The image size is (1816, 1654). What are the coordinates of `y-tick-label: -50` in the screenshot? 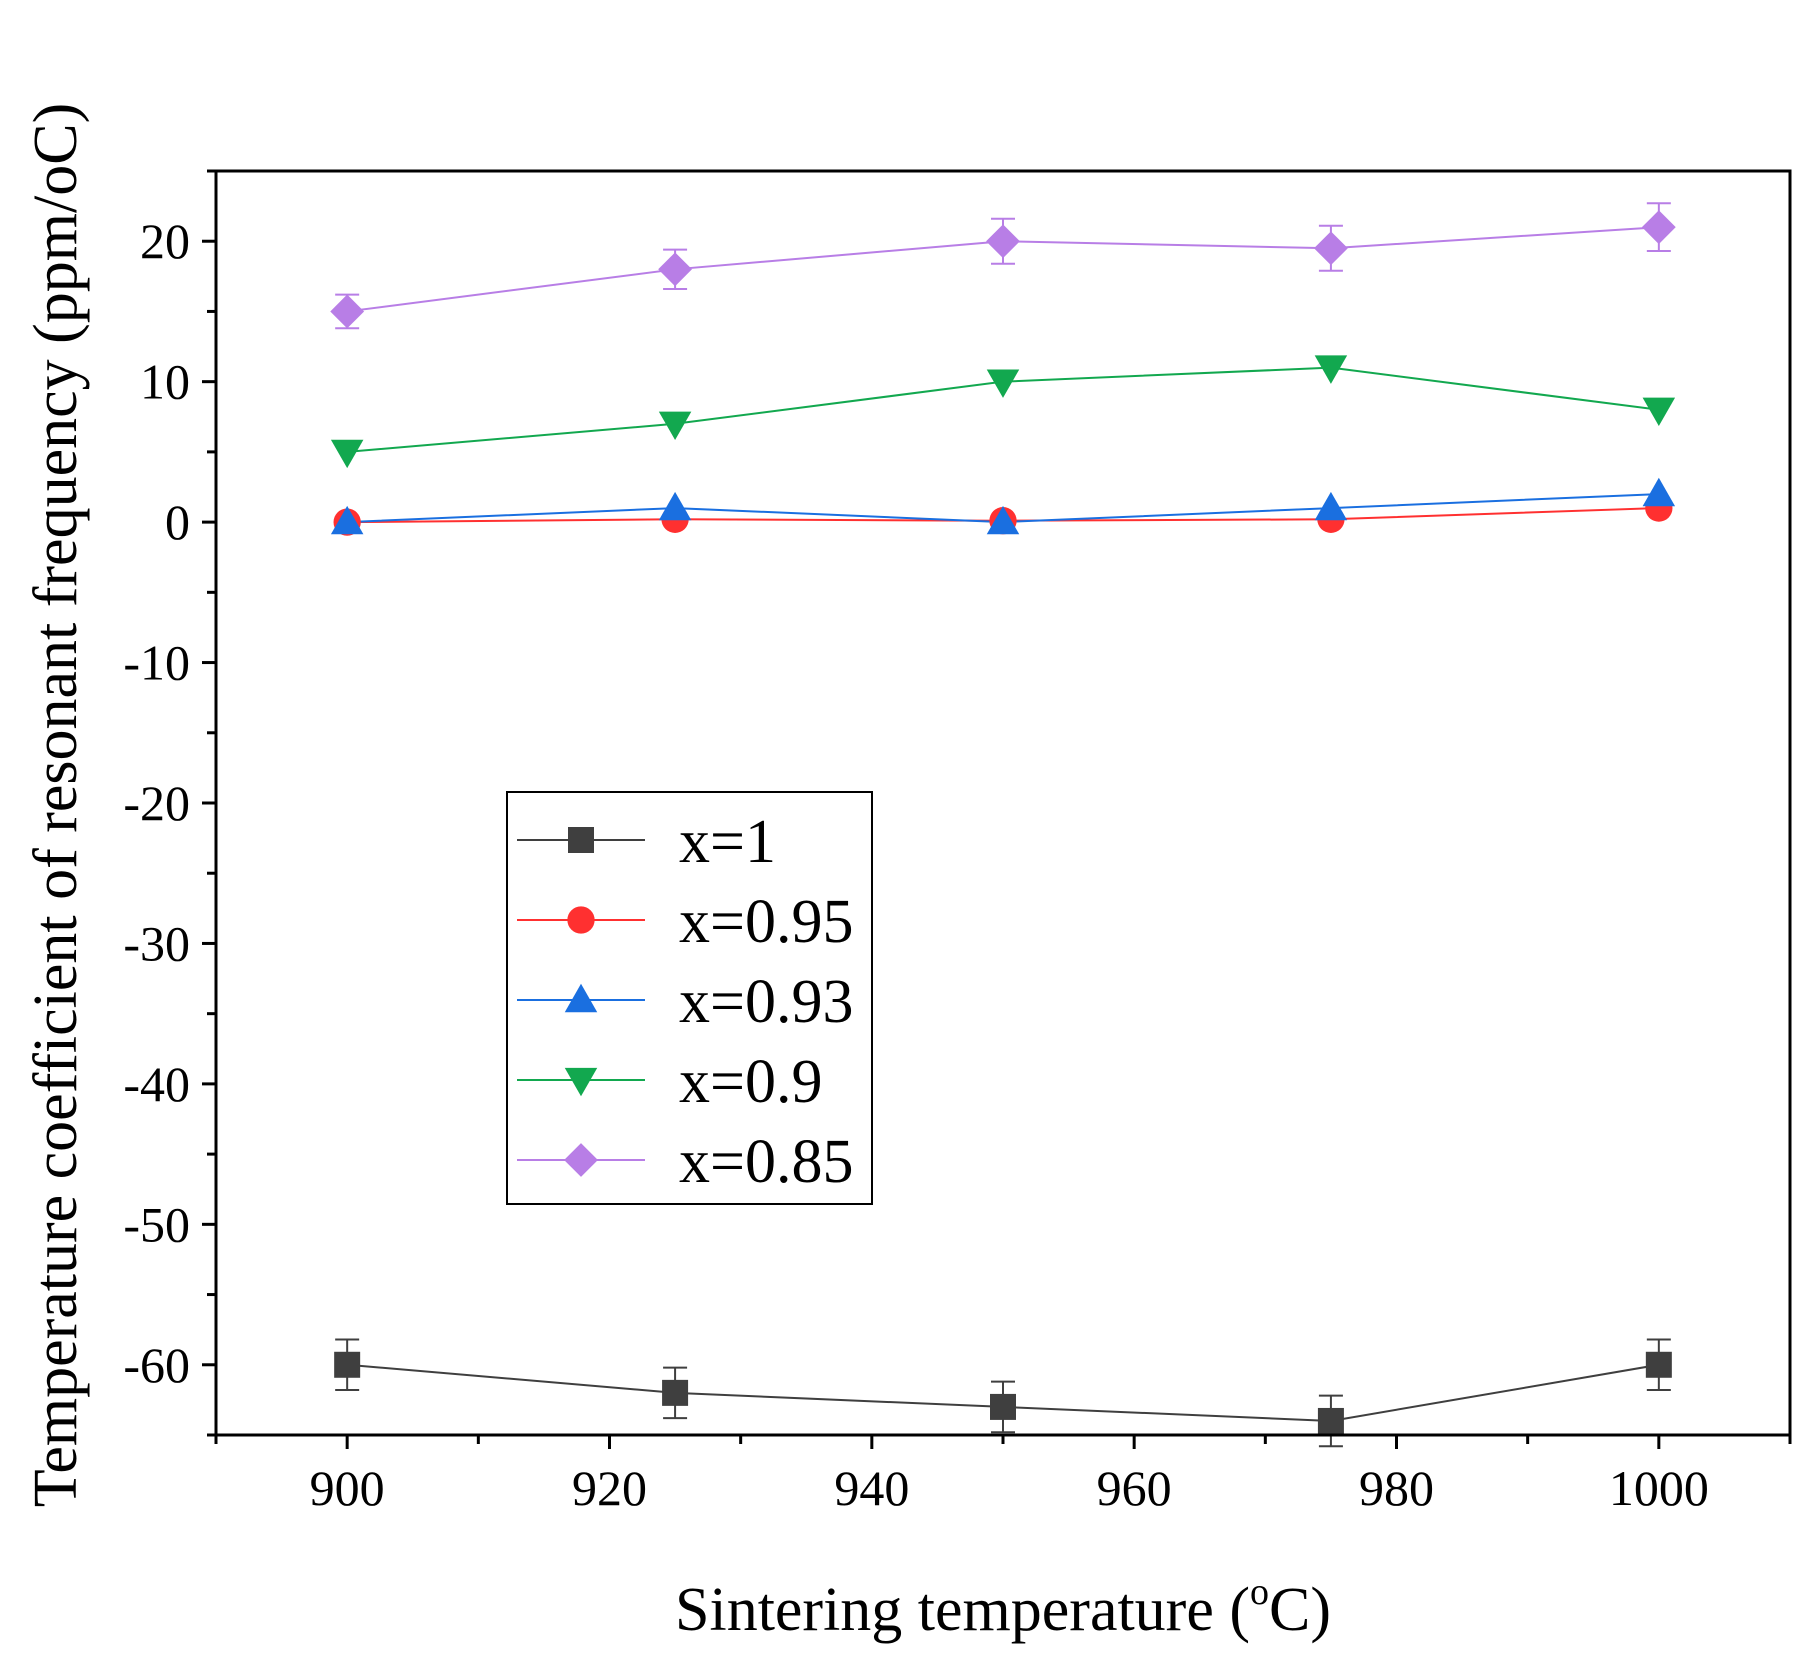 It's located at (156, 1224).